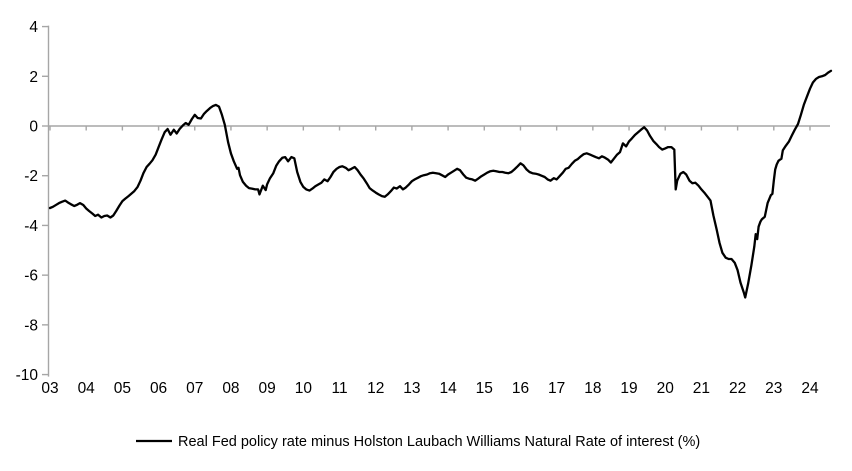 The height and width of the screenshot is (471, 852). What do you see at coordinates (31, 176) in the screenshot?
I see `y-axis-tick-label: -2` at bounding box center [31, 176].